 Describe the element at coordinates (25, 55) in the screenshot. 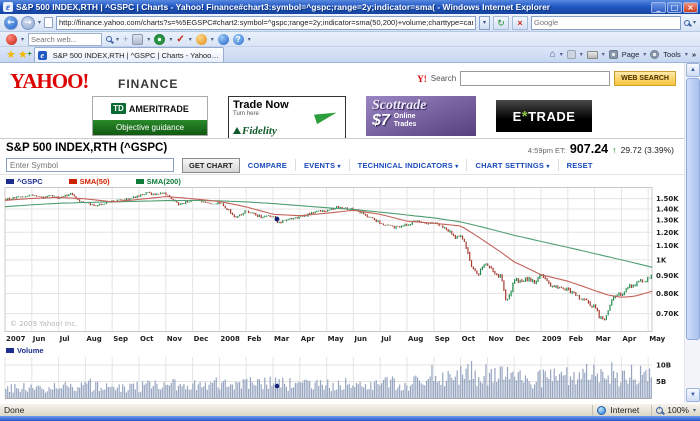

I see `add-favorite-icon: ★` at that location.